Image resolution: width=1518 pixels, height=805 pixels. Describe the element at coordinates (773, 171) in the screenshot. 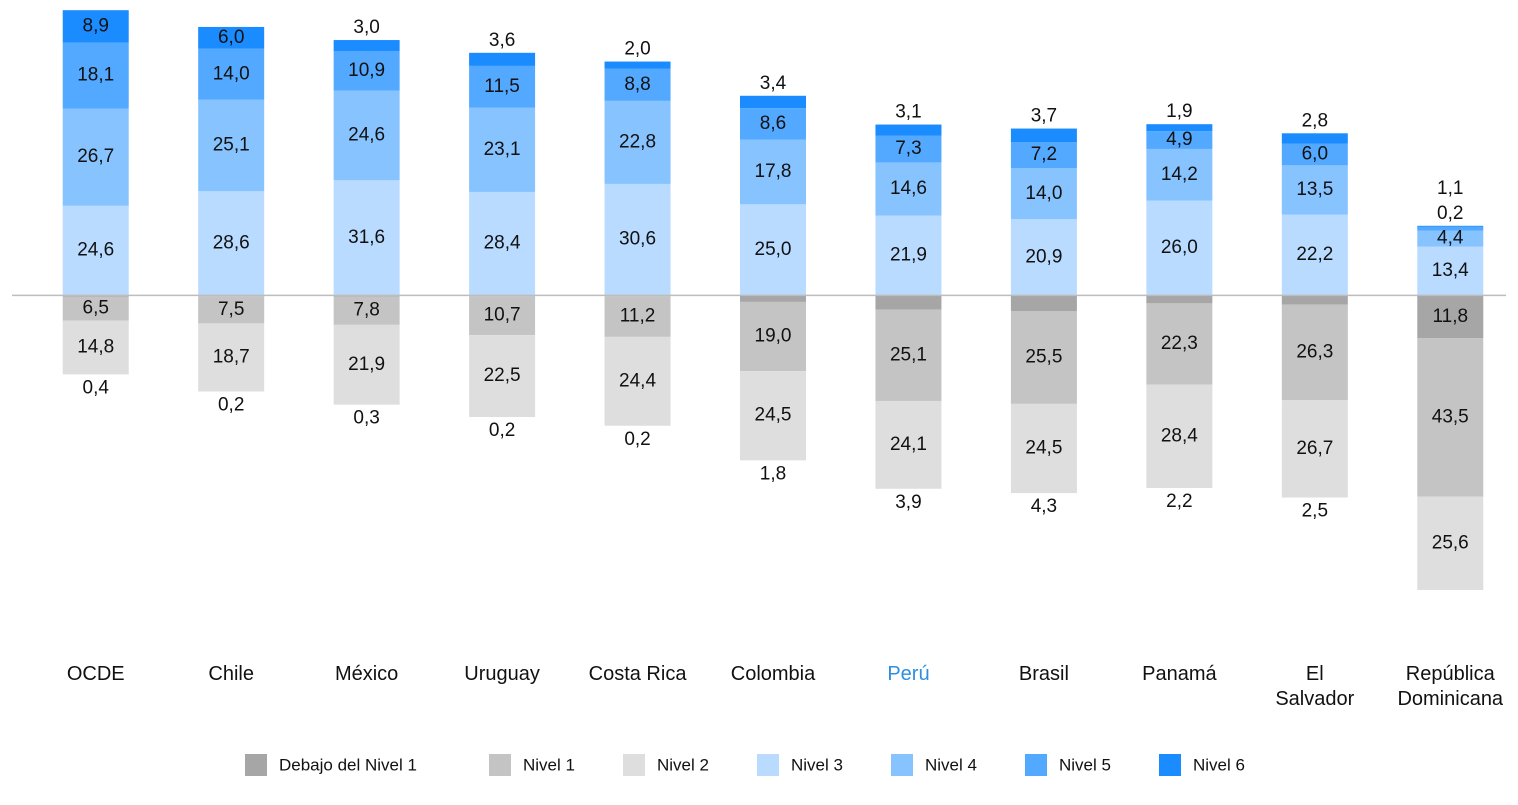

I see `data-label: 17,8` at that location.